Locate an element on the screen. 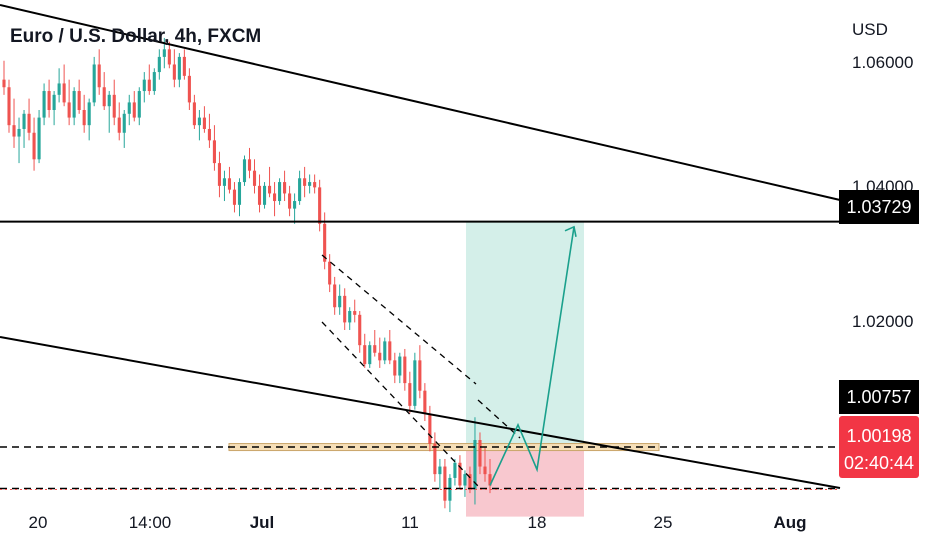  price-tag-entry: 1.00757 is located at coordinates (879, 397).